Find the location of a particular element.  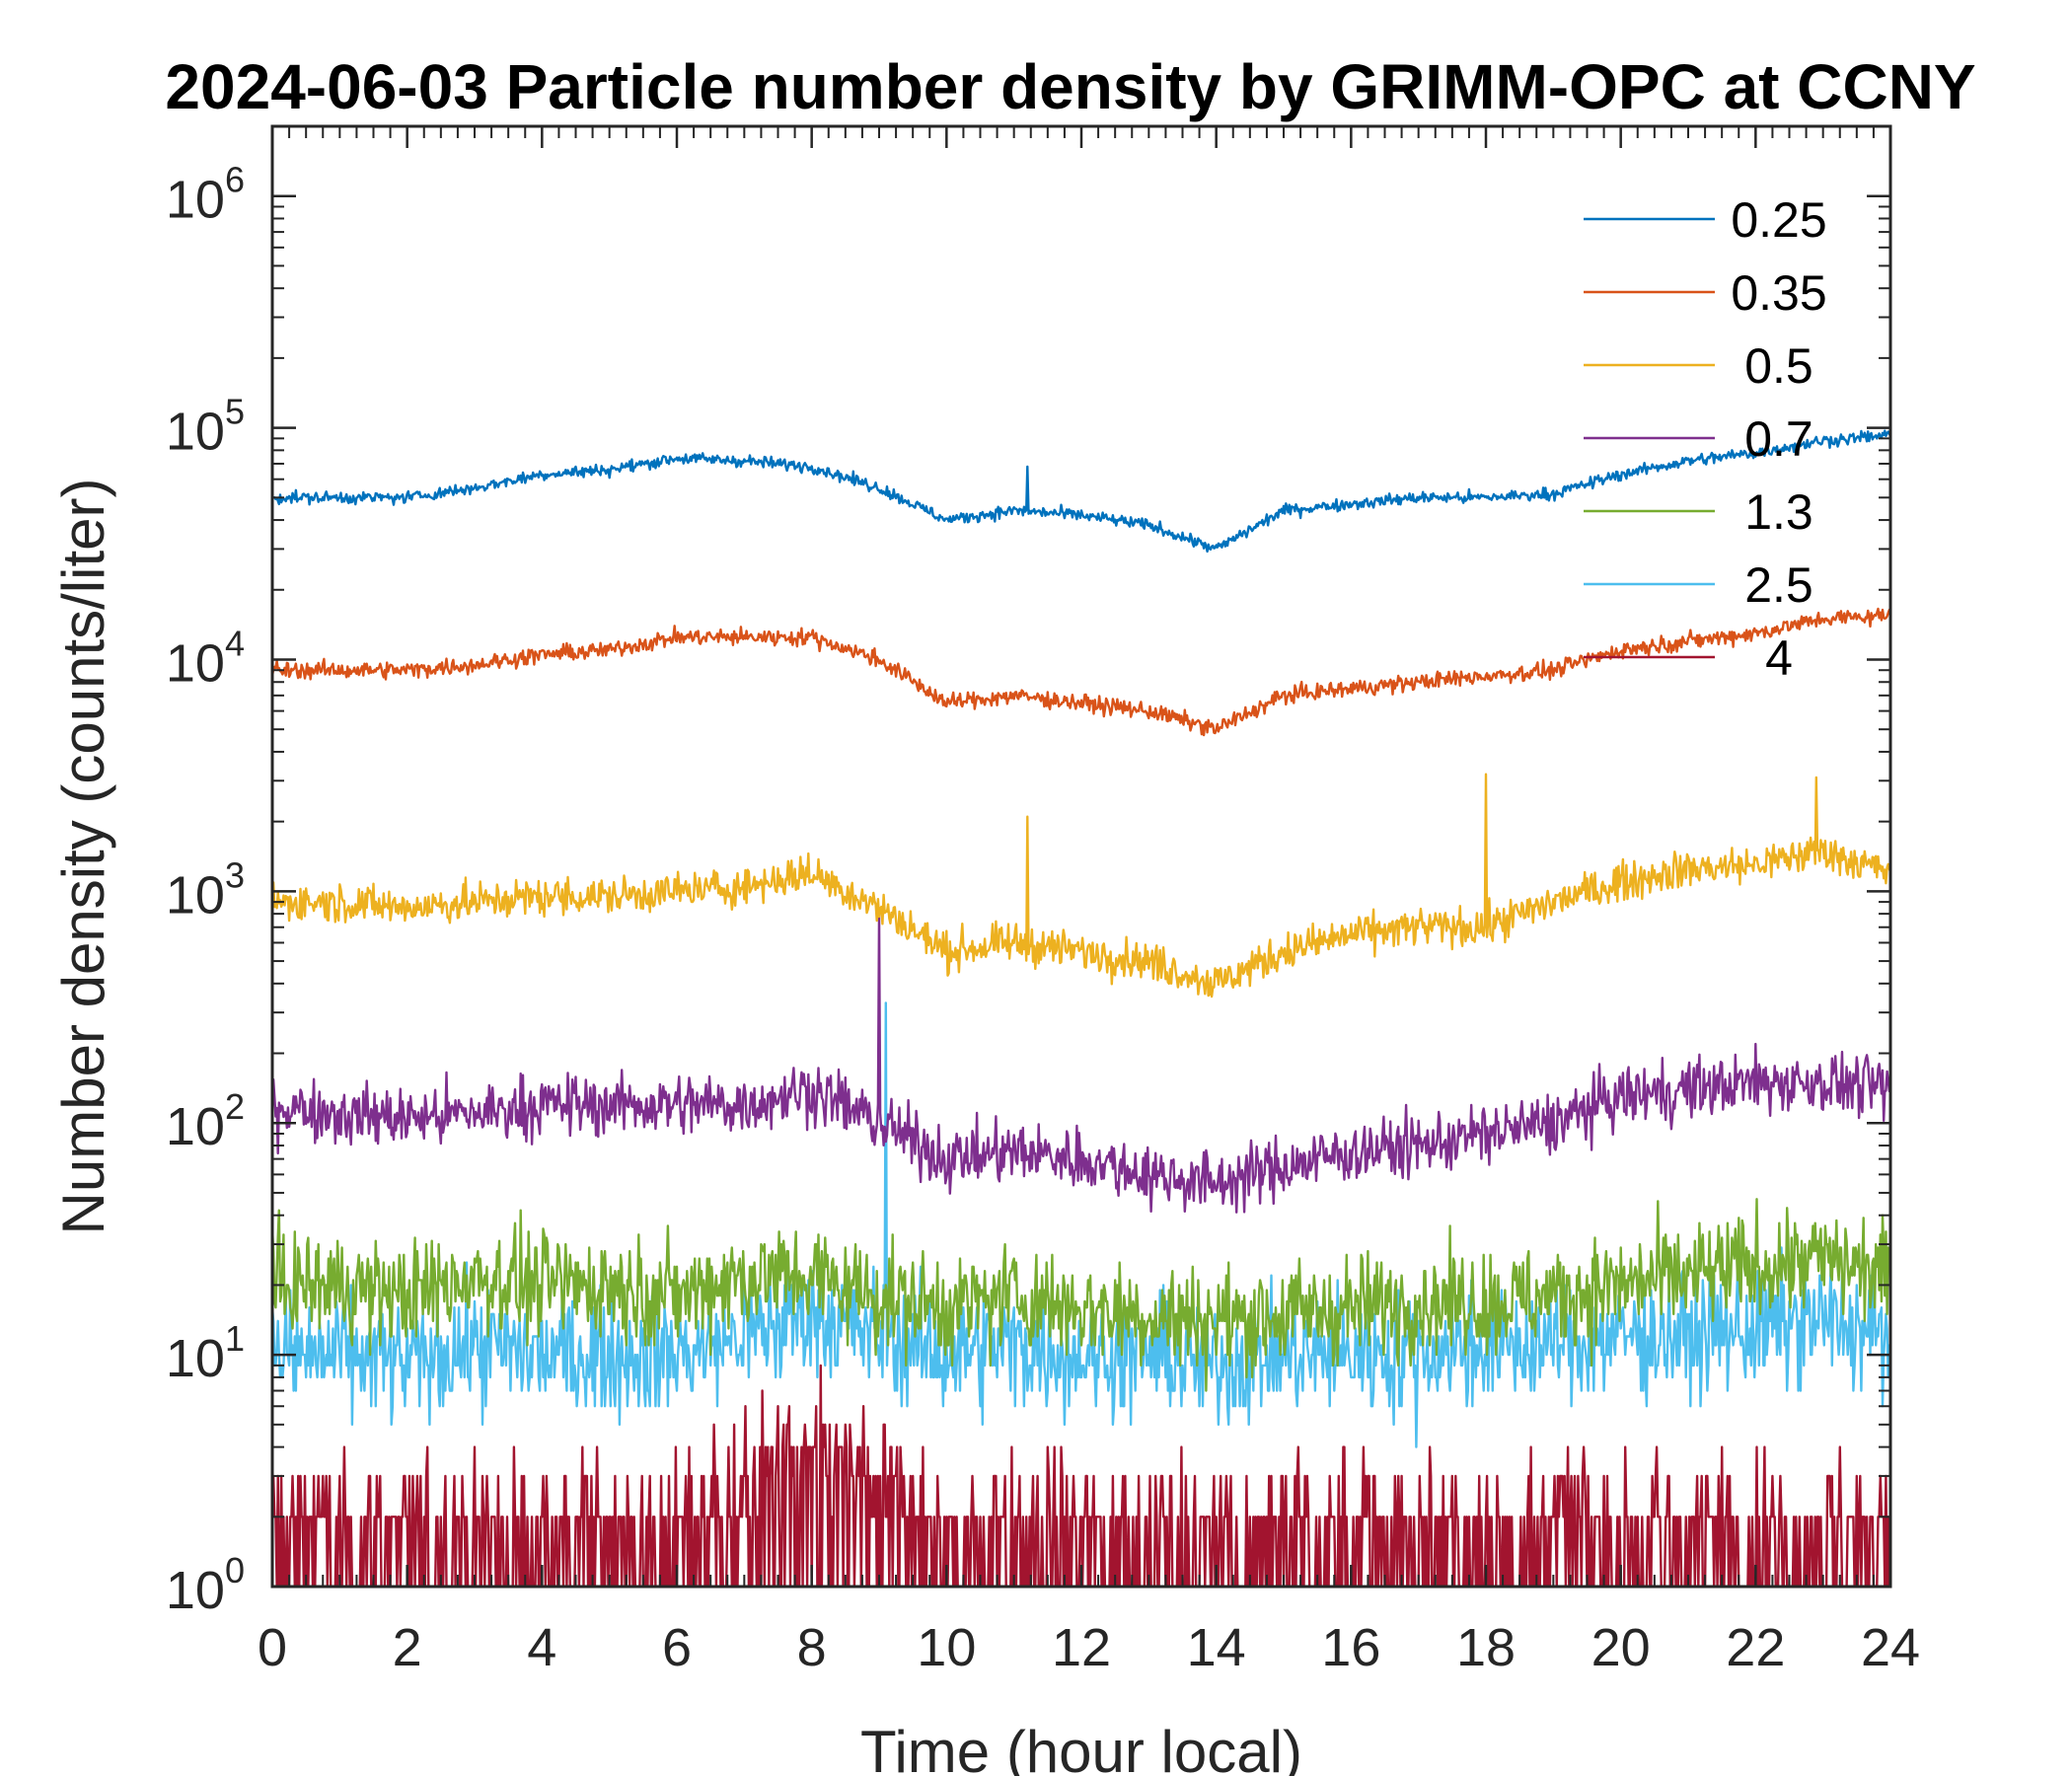

x-tick-label: 2 is located at coordinates (407, 1647).